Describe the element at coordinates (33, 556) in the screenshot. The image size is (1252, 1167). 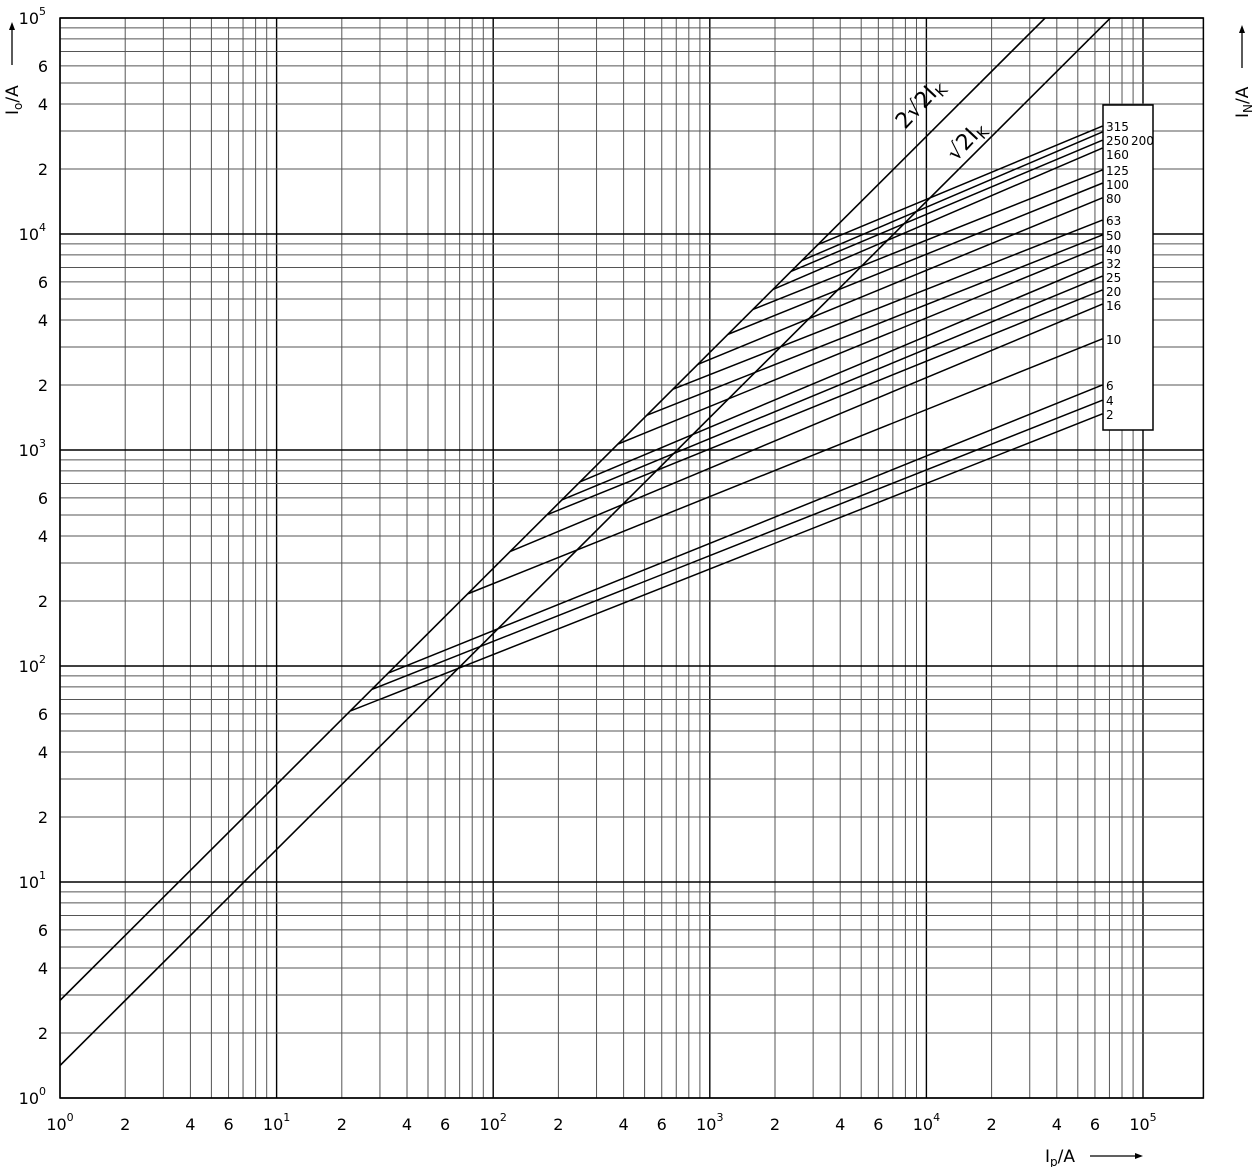
I see `y-tick-labels: 100 2 4 6 10¹ 2 4 6 10² 2 4 6 10³ 2 4 6 10⁴ 2 4 6 10⁵` at that location.